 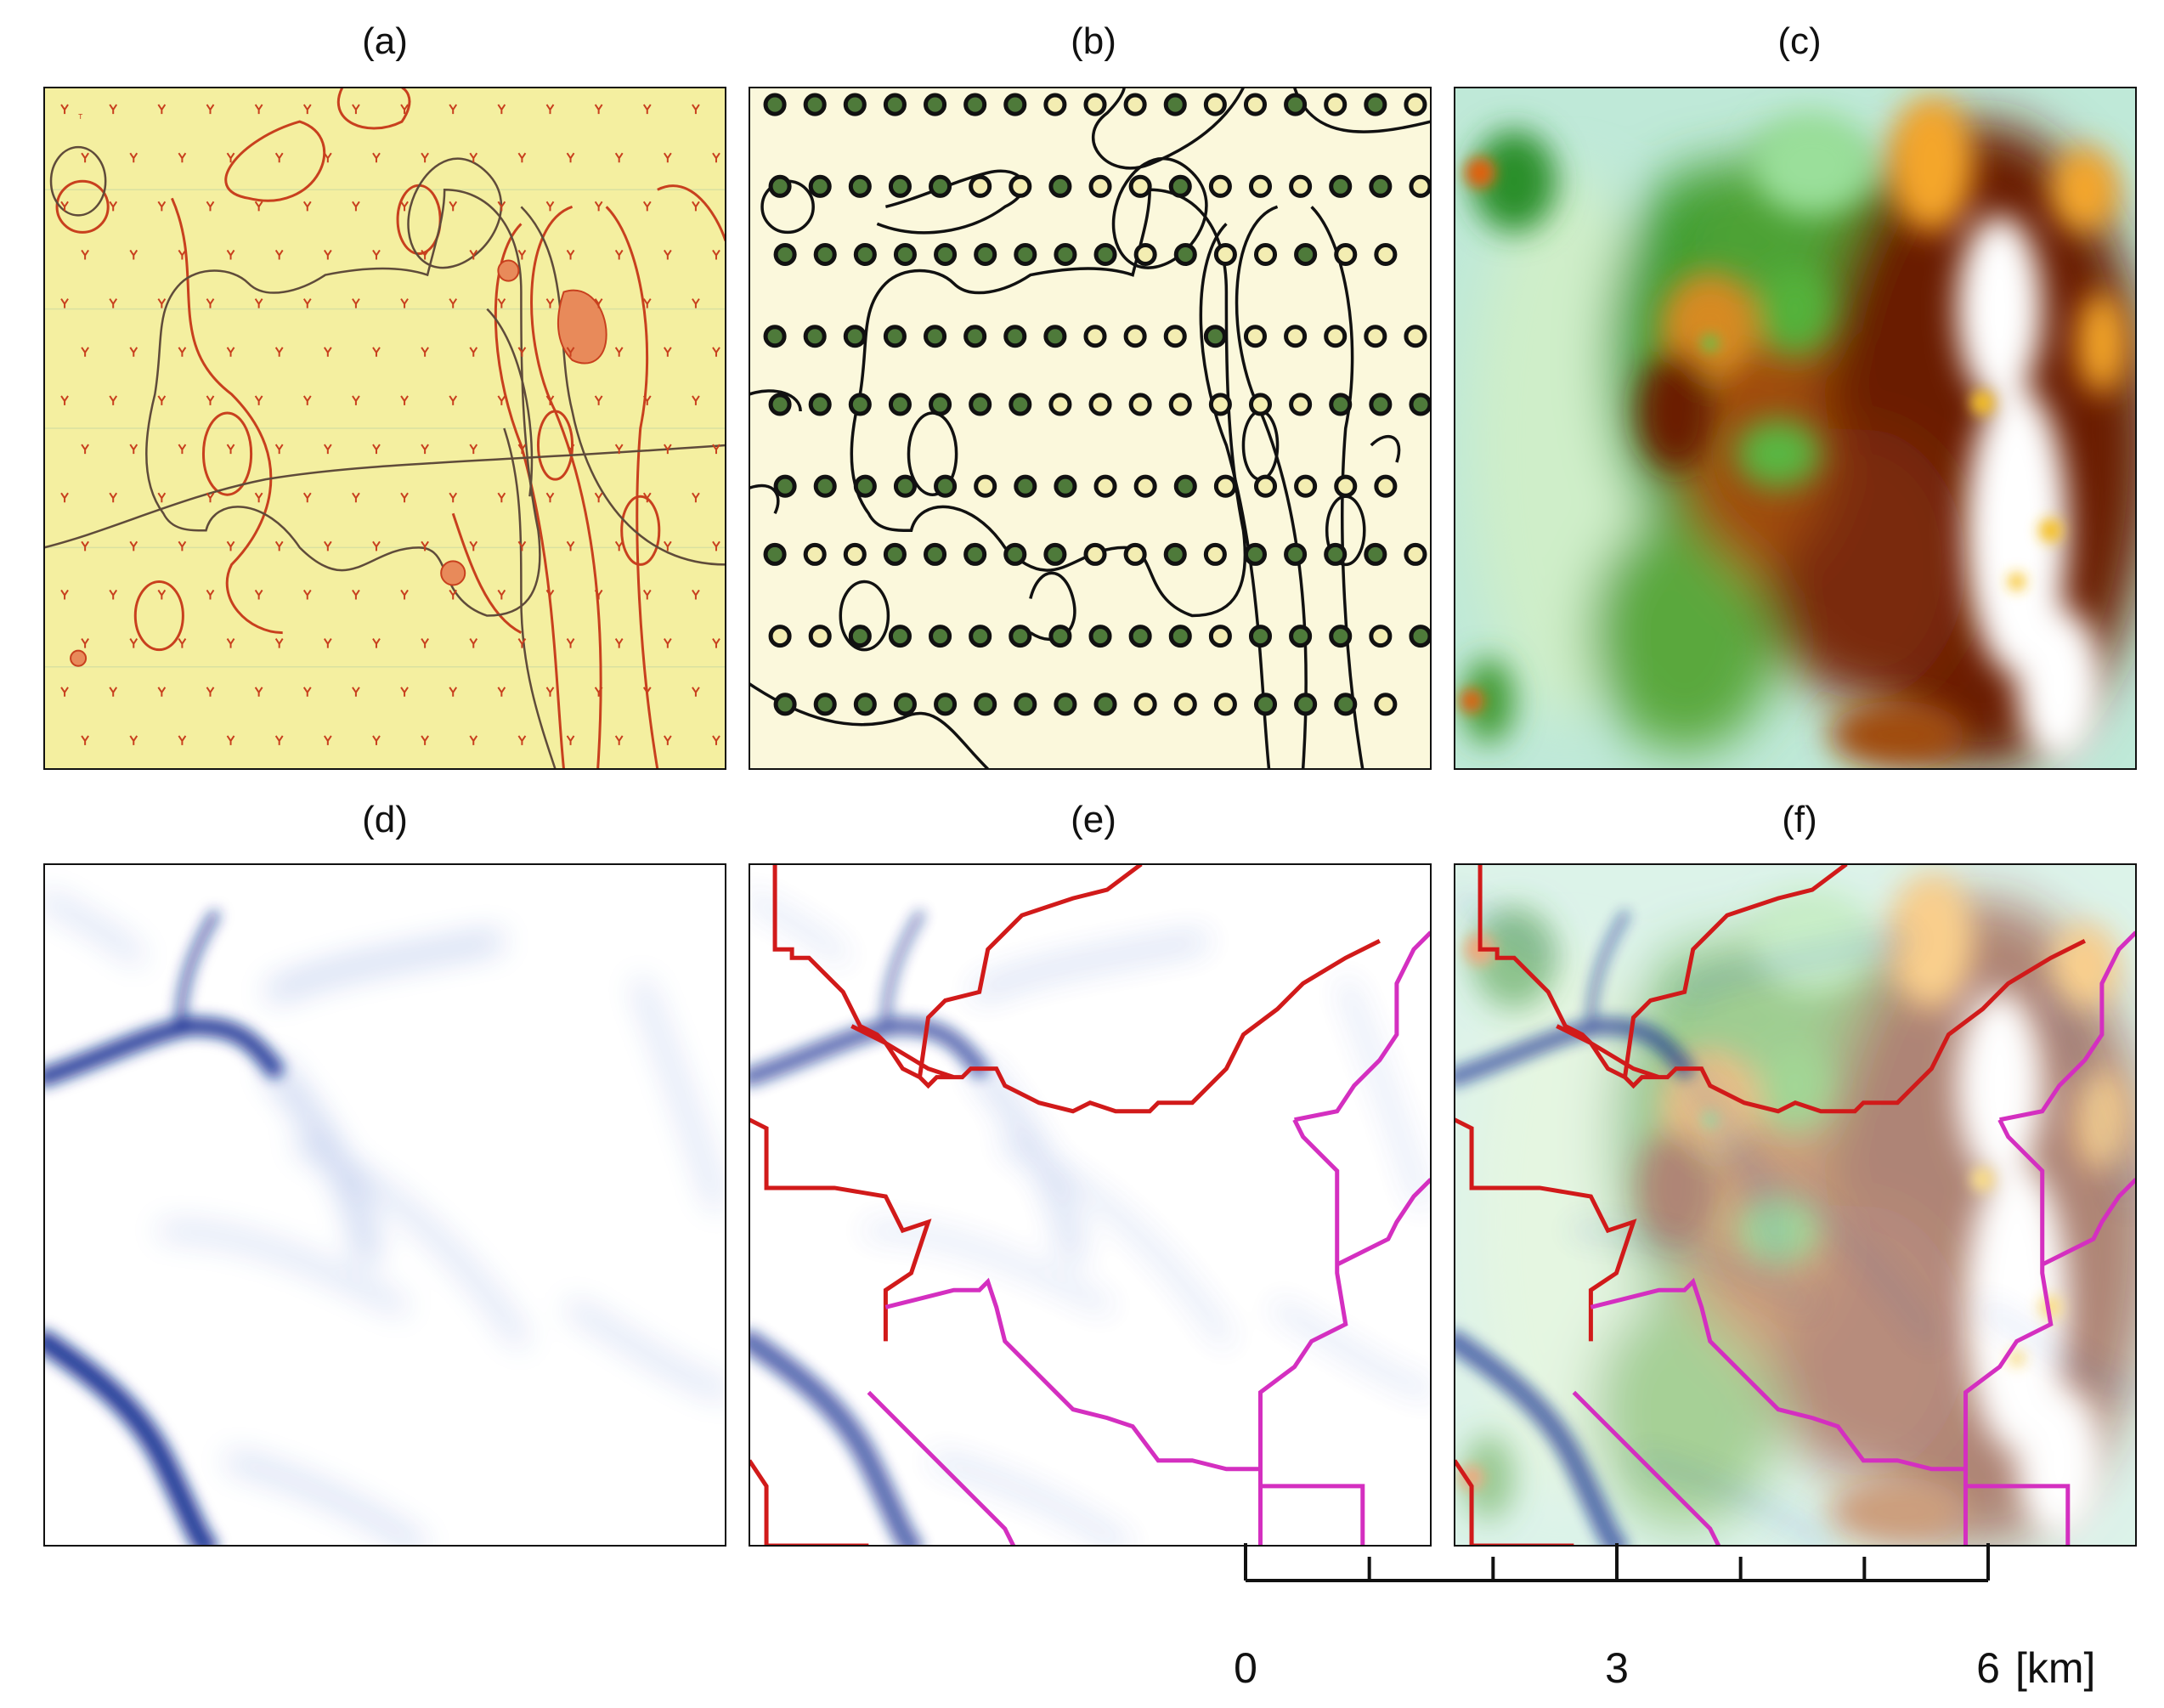 I want to click on panel-e-watersheds, so click(x=1090, y=1205).